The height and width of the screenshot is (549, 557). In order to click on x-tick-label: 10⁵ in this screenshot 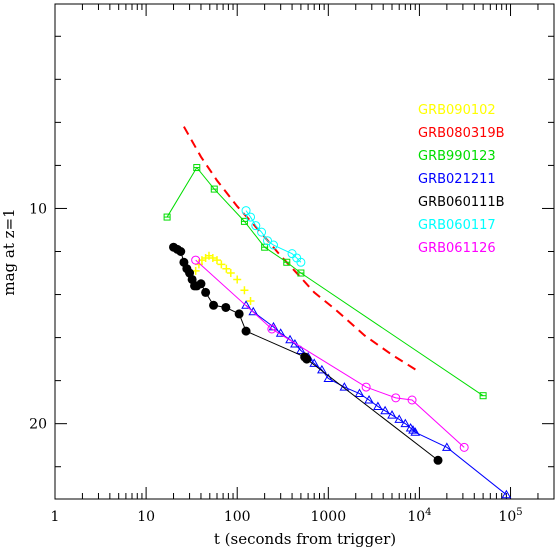, I will do `click(510, 516)`.